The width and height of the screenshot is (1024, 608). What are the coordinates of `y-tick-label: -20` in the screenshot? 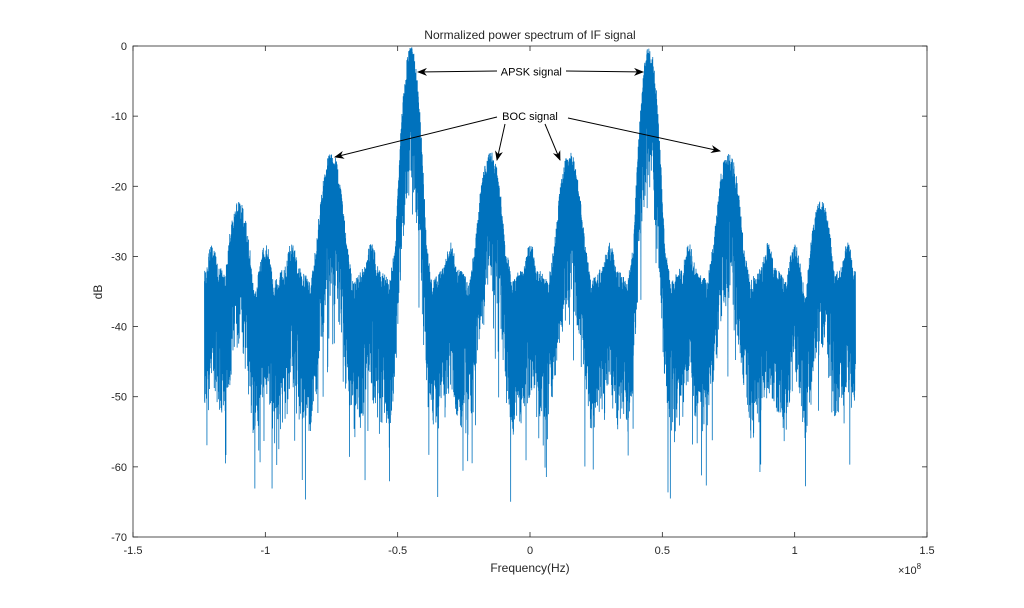 It's located at (119, 187).